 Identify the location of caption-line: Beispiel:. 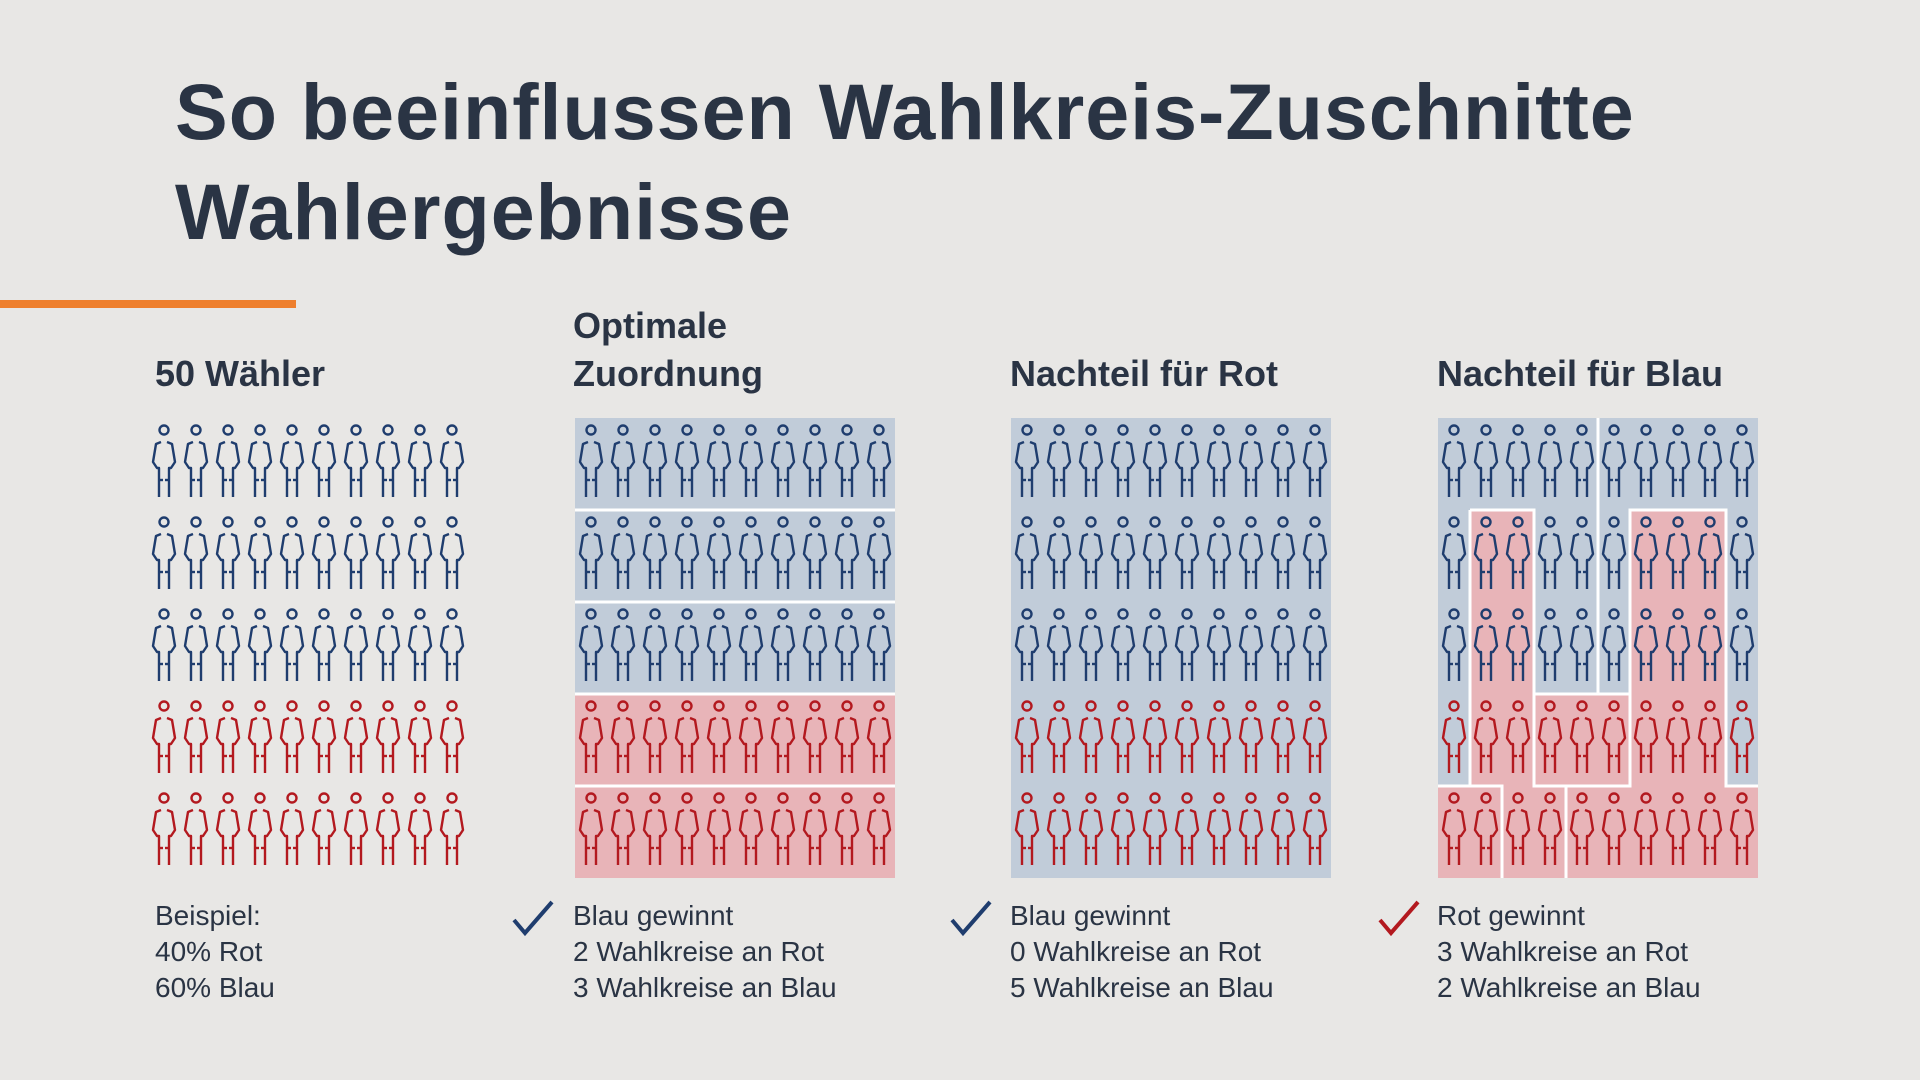
(208, 915).